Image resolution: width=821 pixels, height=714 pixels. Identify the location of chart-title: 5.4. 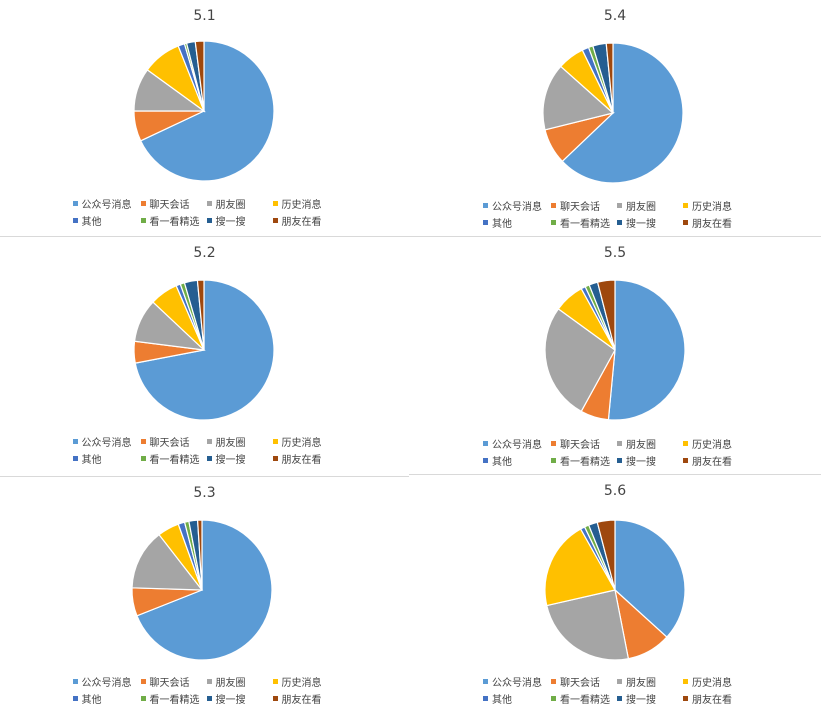
(615, 16).